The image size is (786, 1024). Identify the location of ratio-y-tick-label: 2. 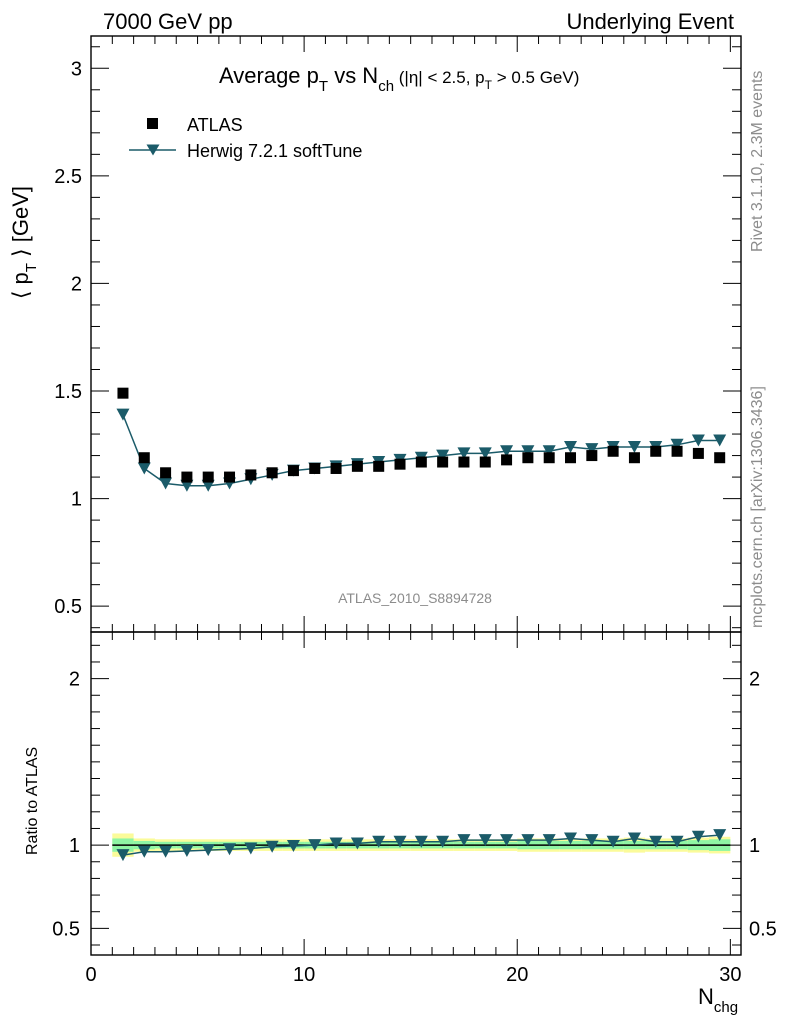
(74, 680).